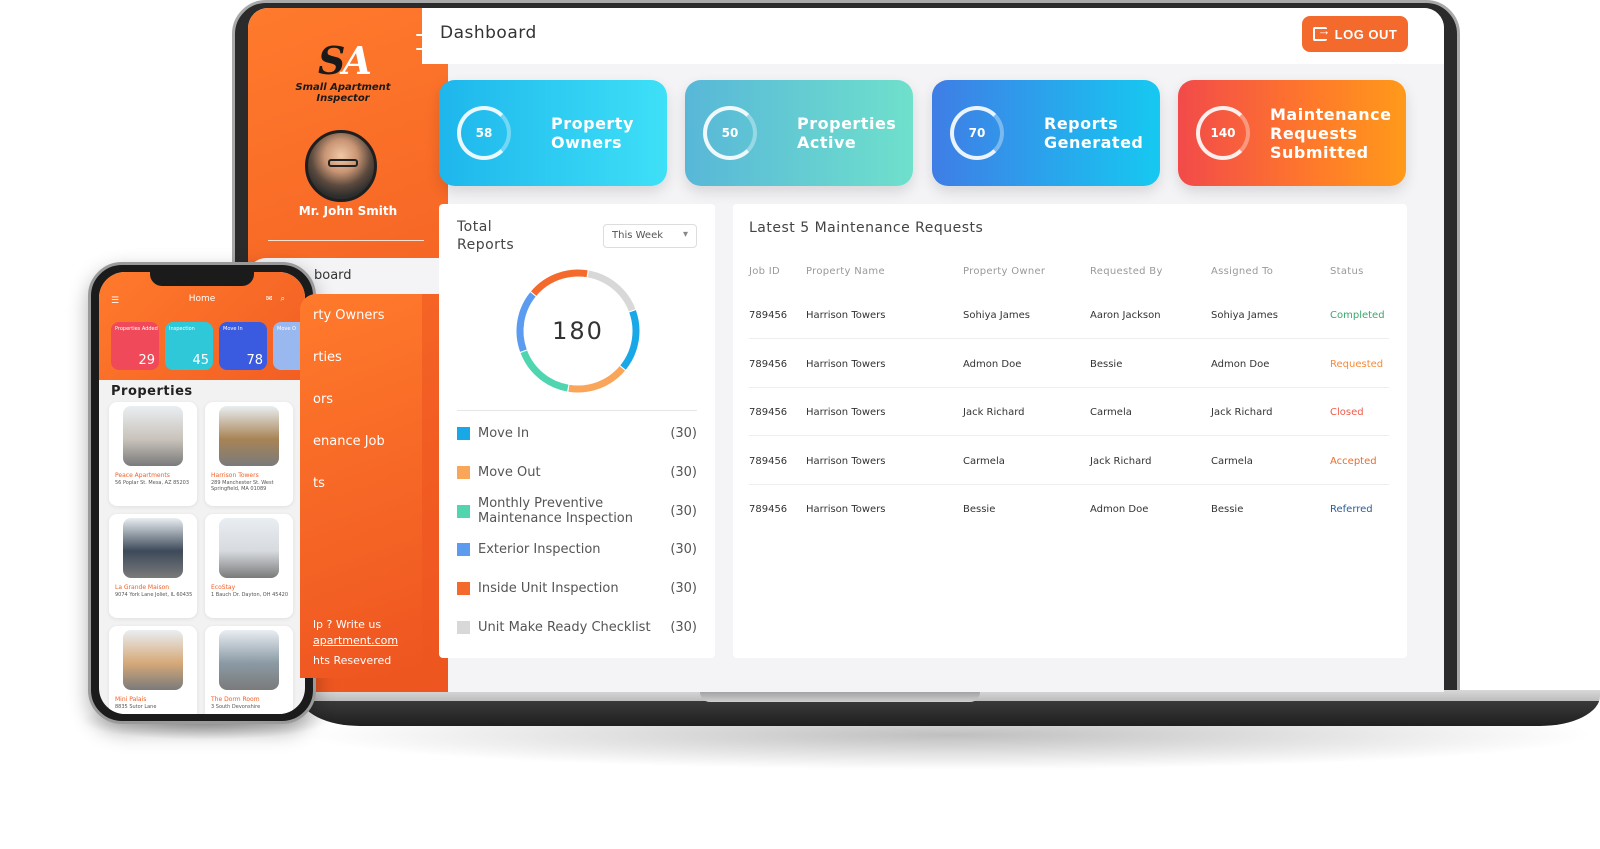 The height and width of the screenshot is (849, 1600). Describe the element at coordinates (509, 472) in the screenshot. I see `legend-label: Move Out` at that location.